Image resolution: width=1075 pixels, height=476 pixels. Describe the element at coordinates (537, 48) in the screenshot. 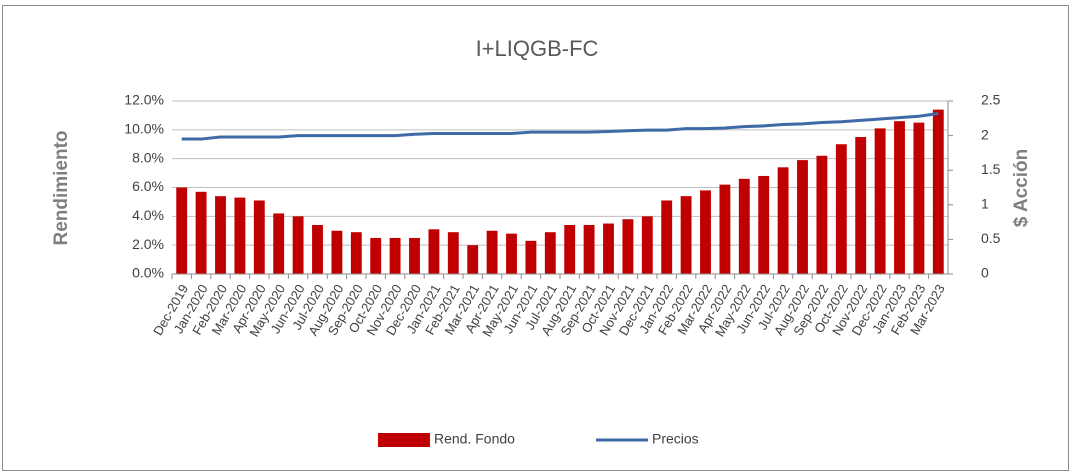

I see `chart-title: I+LIQGB-FC` at that location.